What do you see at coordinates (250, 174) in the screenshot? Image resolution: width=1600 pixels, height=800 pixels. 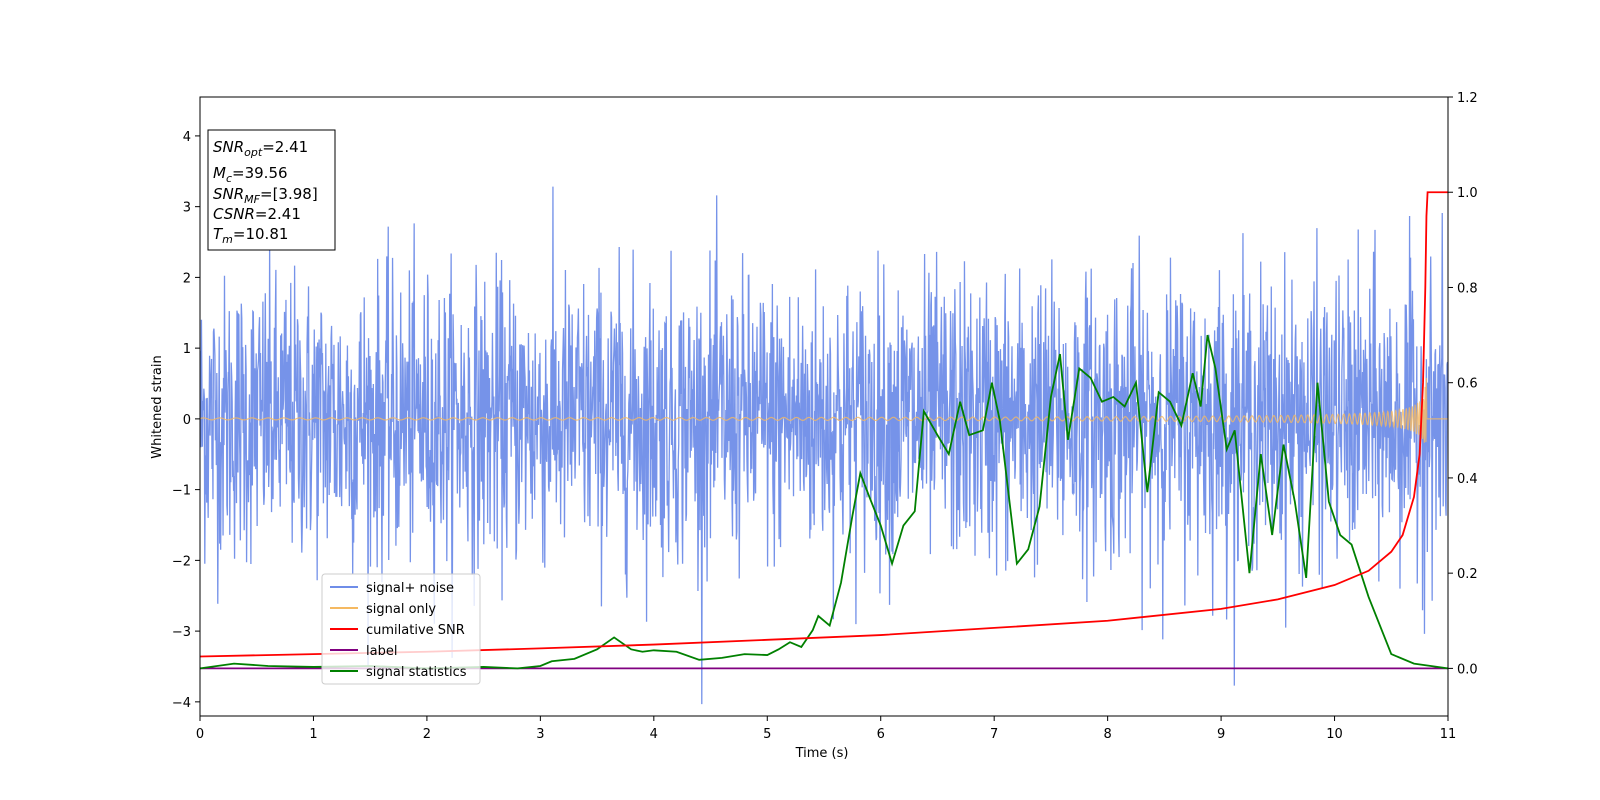 I see `annotation-mc: Mc=39.56` at bounding box center [250, 174].